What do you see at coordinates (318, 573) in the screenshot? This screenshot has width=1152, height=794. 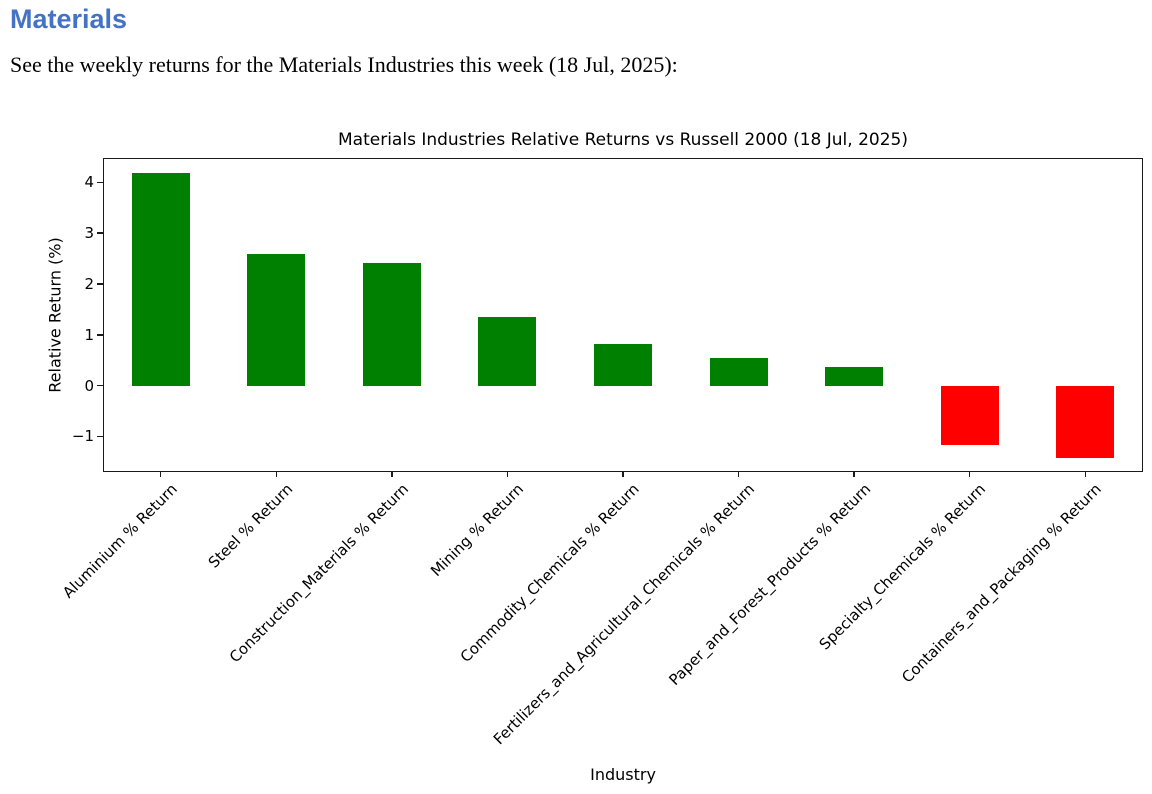 I see `x-tick-label: Construction_Materials % Return` at bounding box center [318, 573].